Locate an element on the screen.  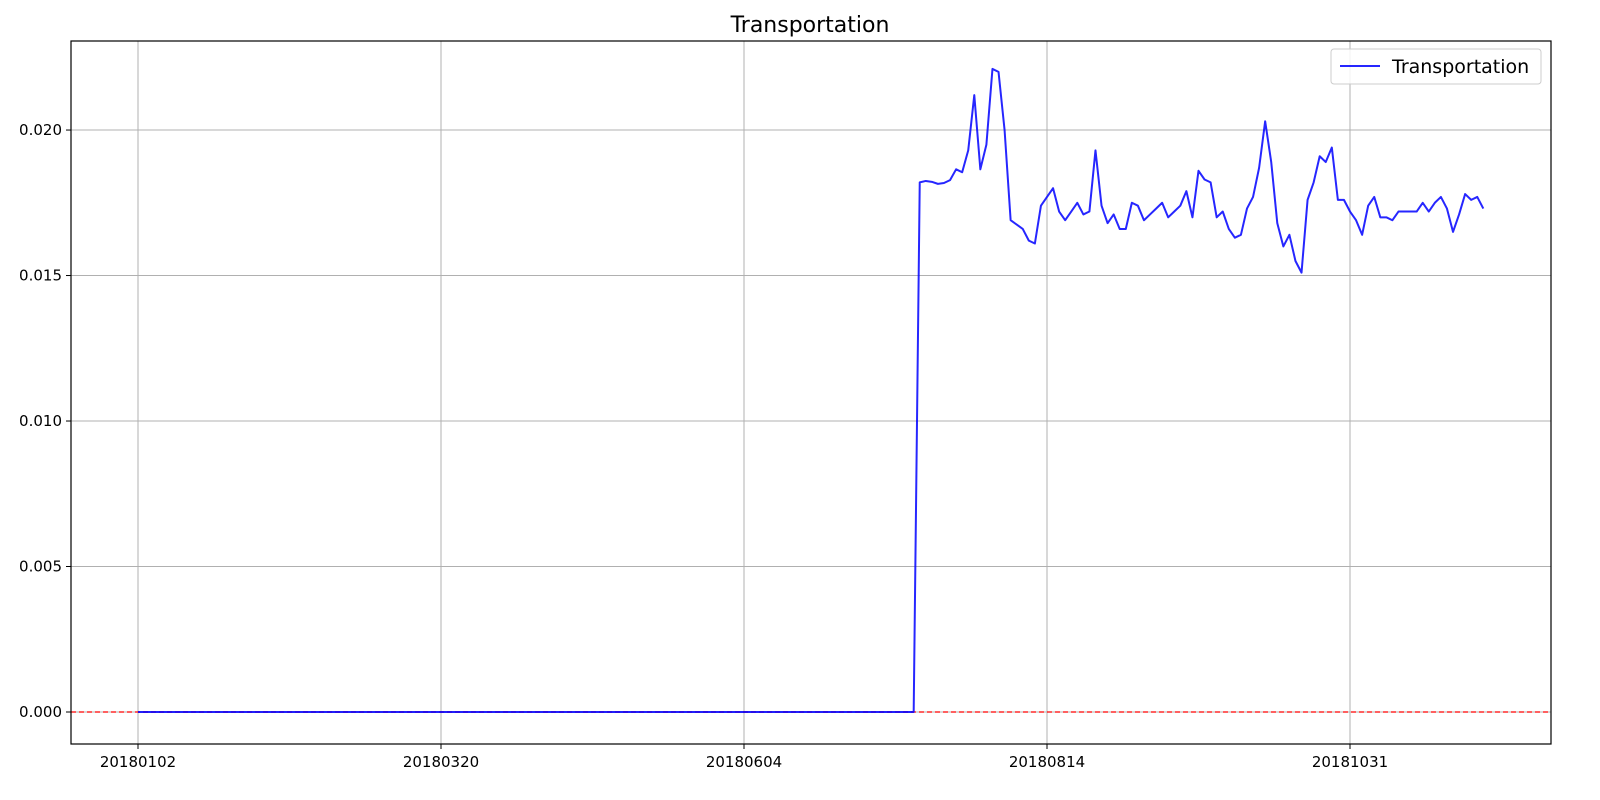
x-tick-label: 20180604 is located at coordinates (744, 762).